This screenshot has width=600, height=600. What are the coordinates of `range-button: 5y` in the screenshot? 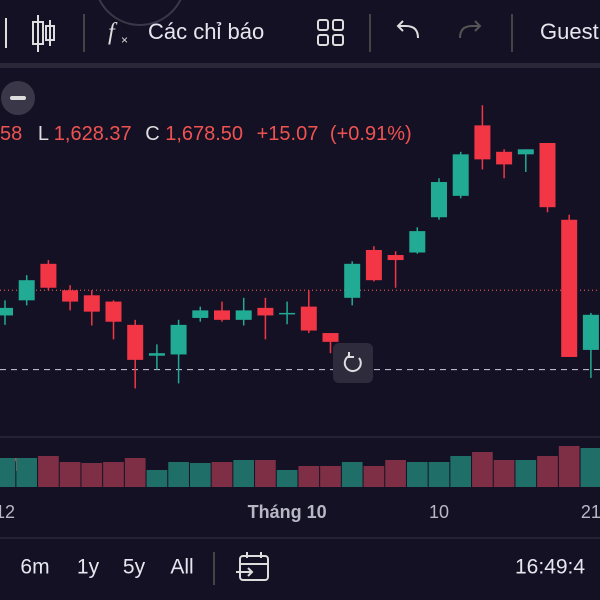 It's located at (134, 567).